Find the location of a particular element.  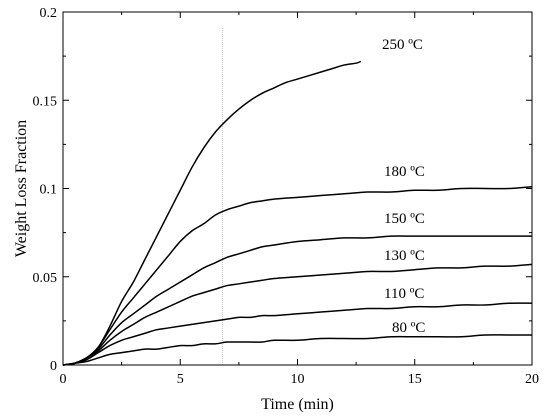

y-tick-label: 0.15 is located at coordinates (45, 101).